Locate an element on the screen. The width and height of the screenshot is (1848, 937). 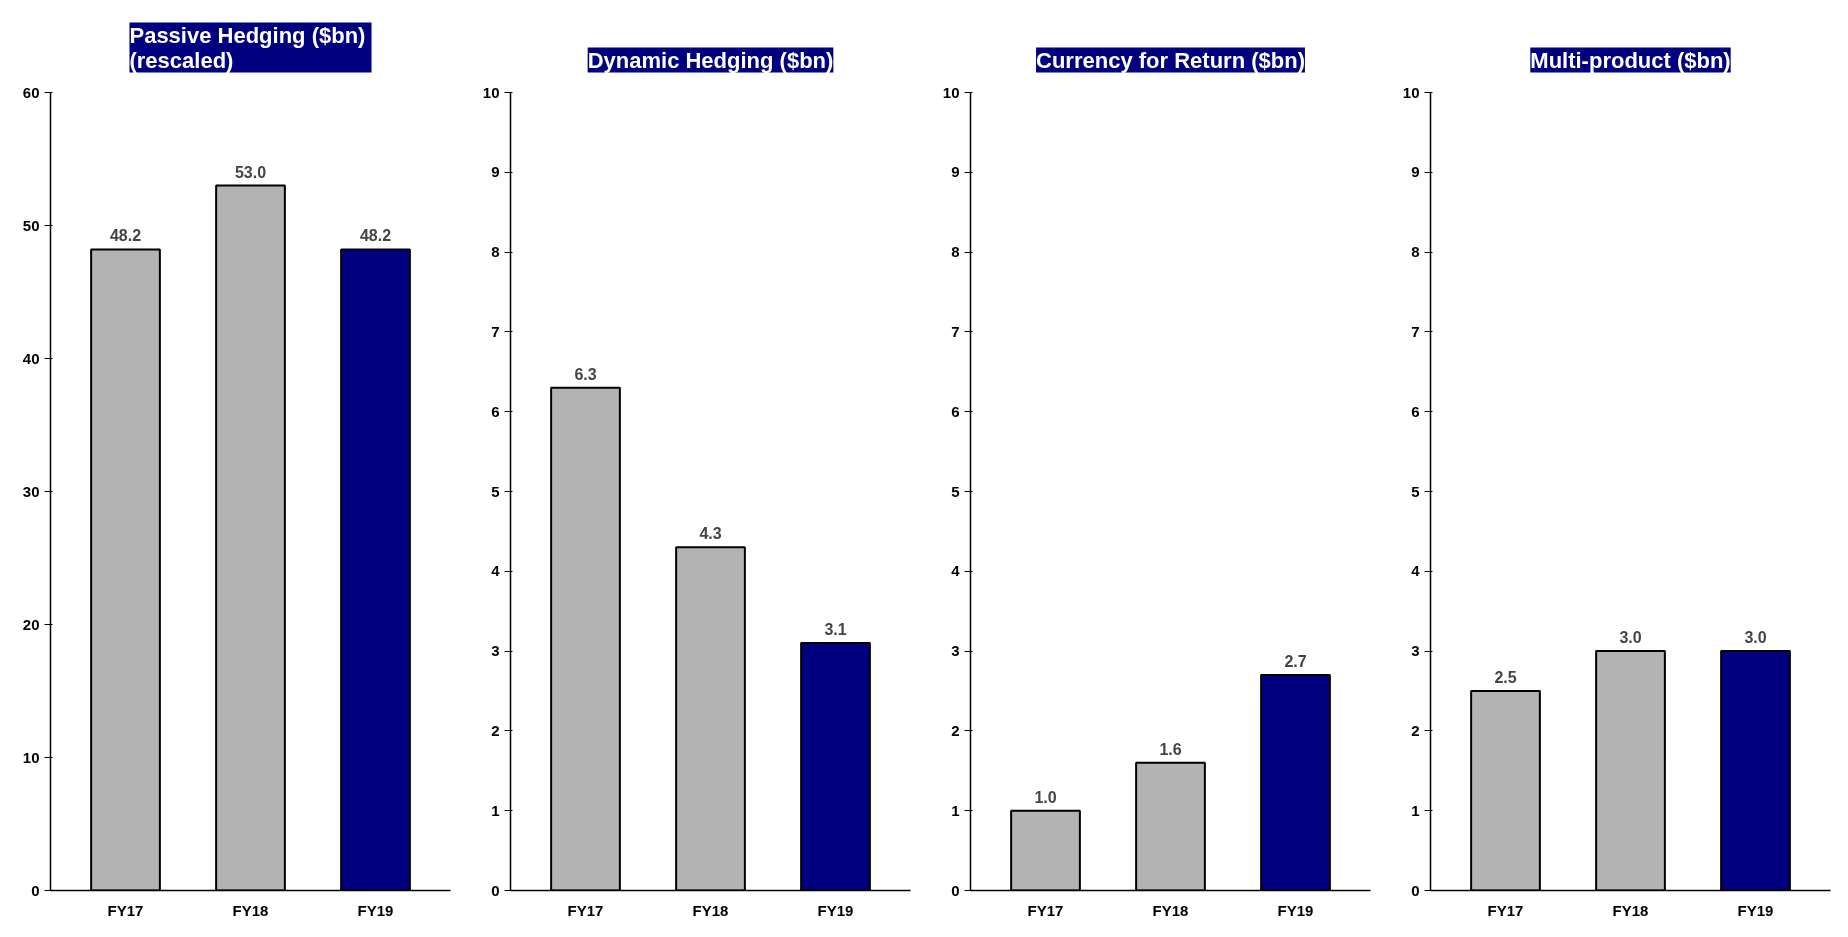
y-tick-label: 20 is located at coordinates (31, 624).